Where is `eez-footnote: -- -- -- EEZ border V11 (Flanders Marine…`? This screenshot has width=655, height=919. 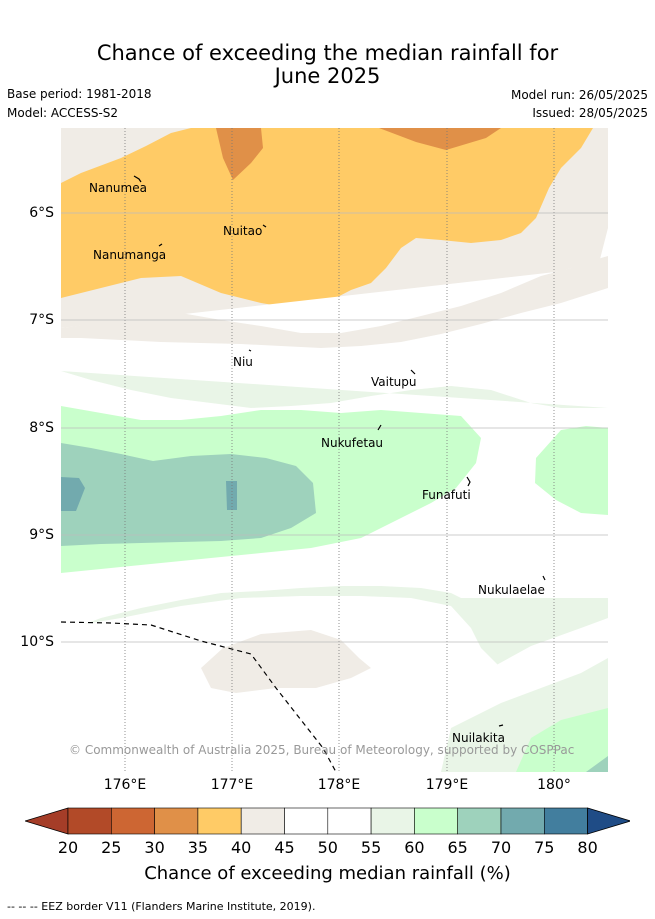 eez-footnote: -- -- -- EEZ border V11 (Flanders Marine… is located at coordinates (161, 906).